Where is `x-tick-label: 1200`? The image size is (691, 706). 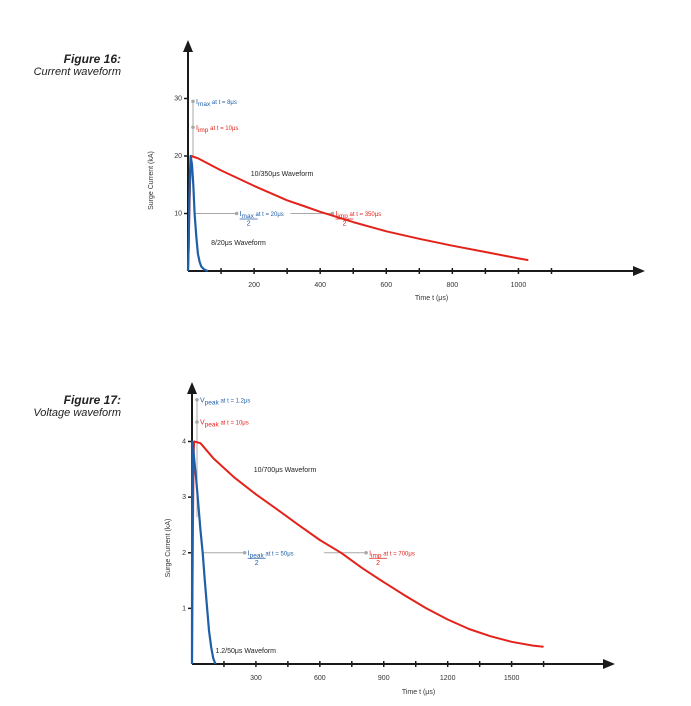 x-tick-label: 1200 is located at coordinates (448, 678).